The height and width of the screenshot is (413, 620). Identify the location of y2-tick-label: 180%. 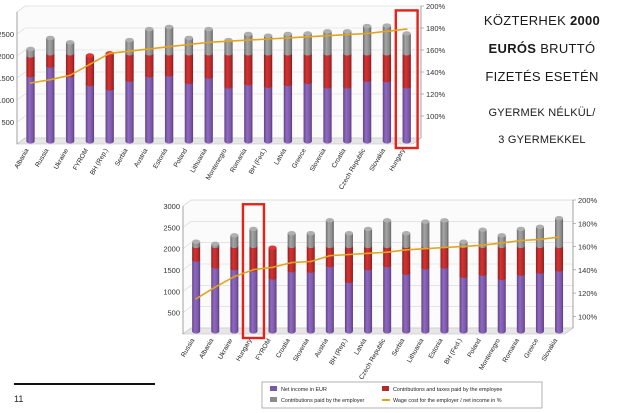
(436, 28).